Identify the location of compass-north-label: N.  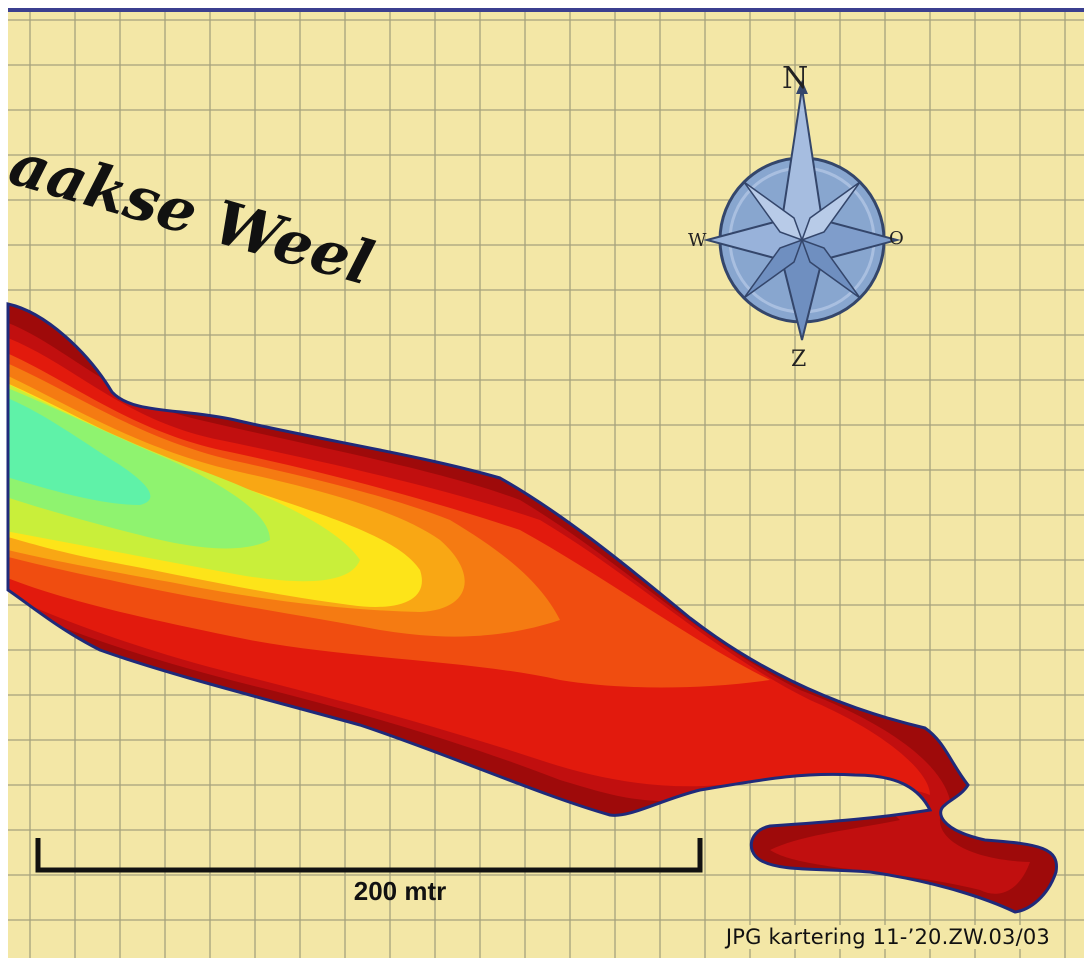
(795, 78).